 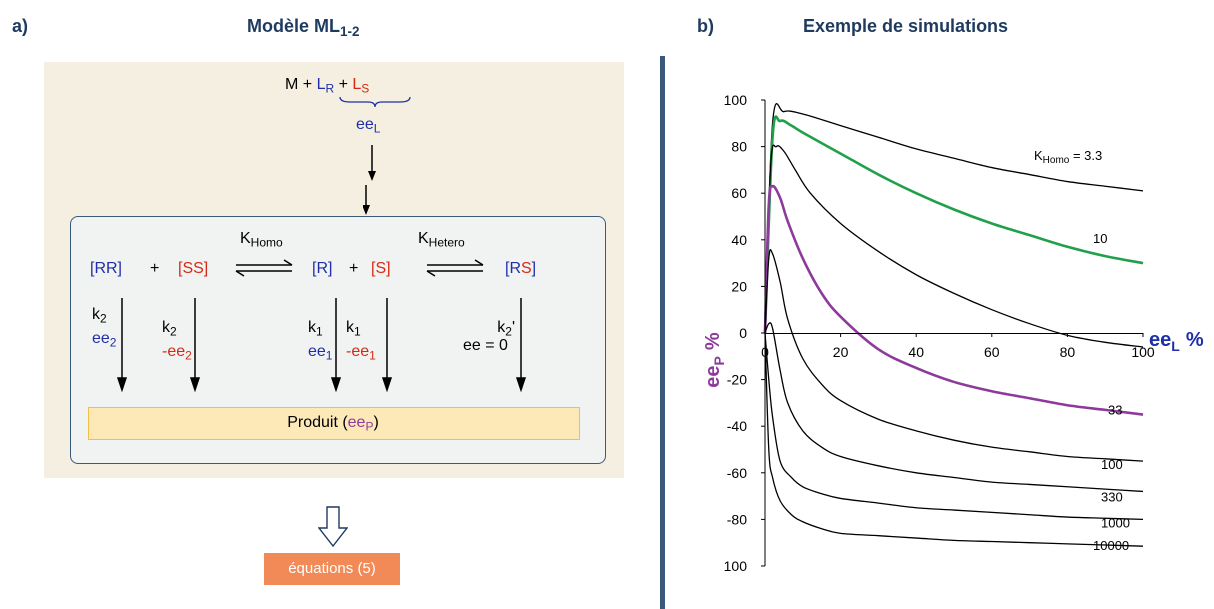 I want to click on rate-k2prime-rs: k2', so click(x=490, y=330).